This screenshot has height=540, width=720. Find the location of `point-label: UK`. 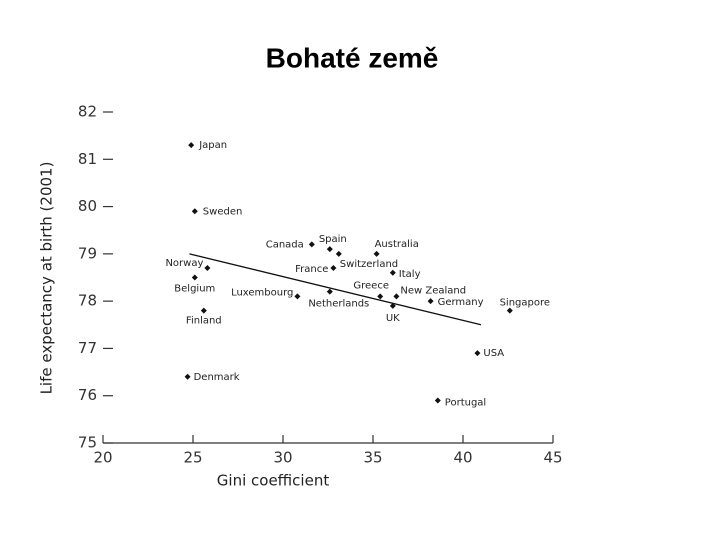

point-label: UK is located at coordinates (393, 318).